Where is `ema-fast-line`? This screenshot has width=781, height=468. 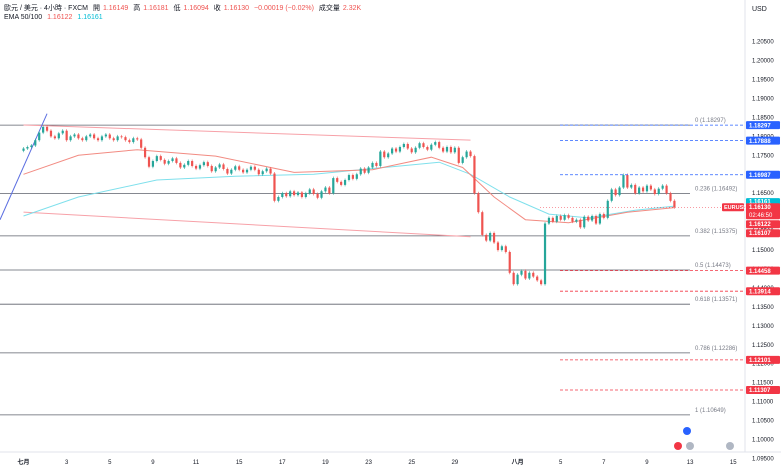
ema-fast-line is located at coordinates (349, 186).